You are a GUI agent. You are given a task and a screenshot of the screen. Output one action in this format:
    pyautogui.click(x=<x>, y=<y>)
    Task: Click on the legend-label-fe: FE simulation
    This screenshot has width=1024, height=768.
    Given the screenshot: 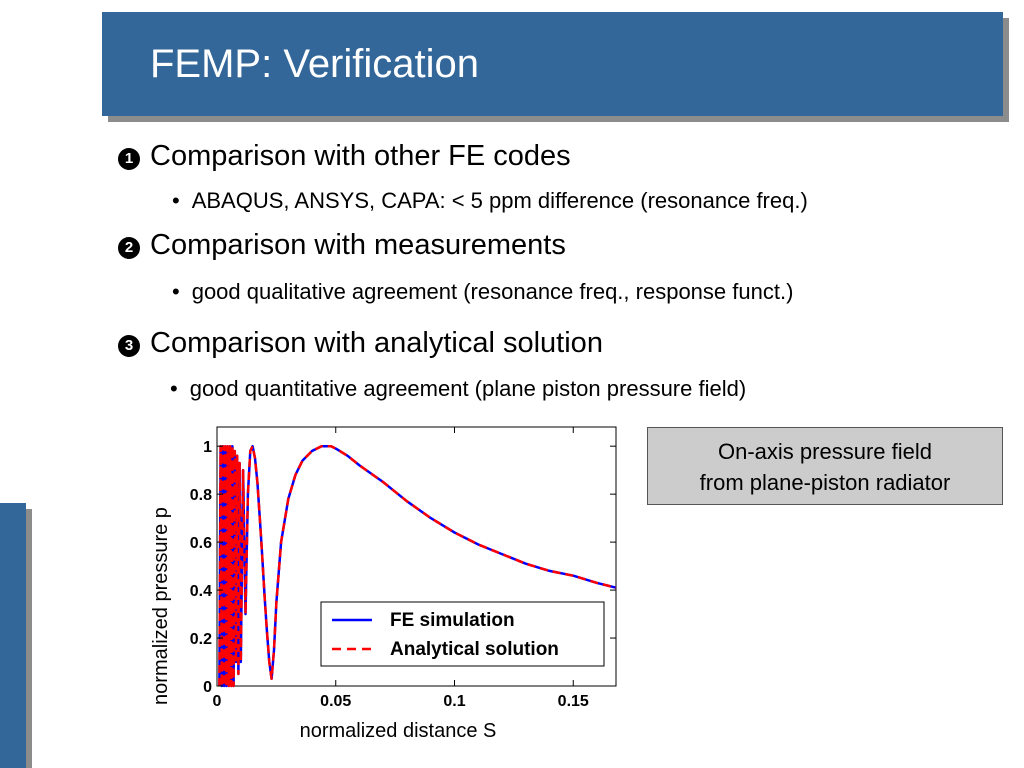 What is the action you would take?
    pyautogui.click(x=452, y=620)
    